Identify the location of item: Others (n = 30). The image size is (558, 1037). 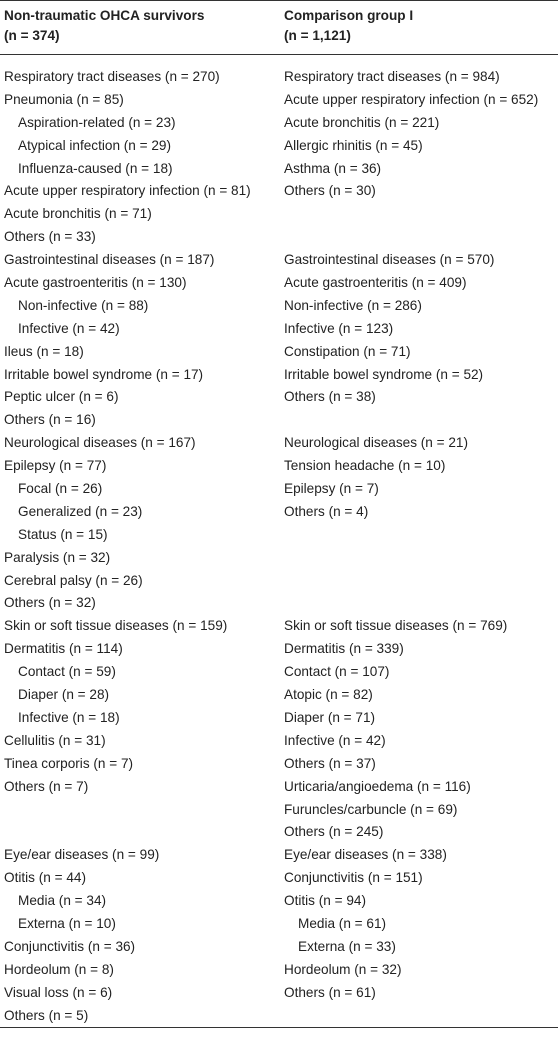
(330, 191).